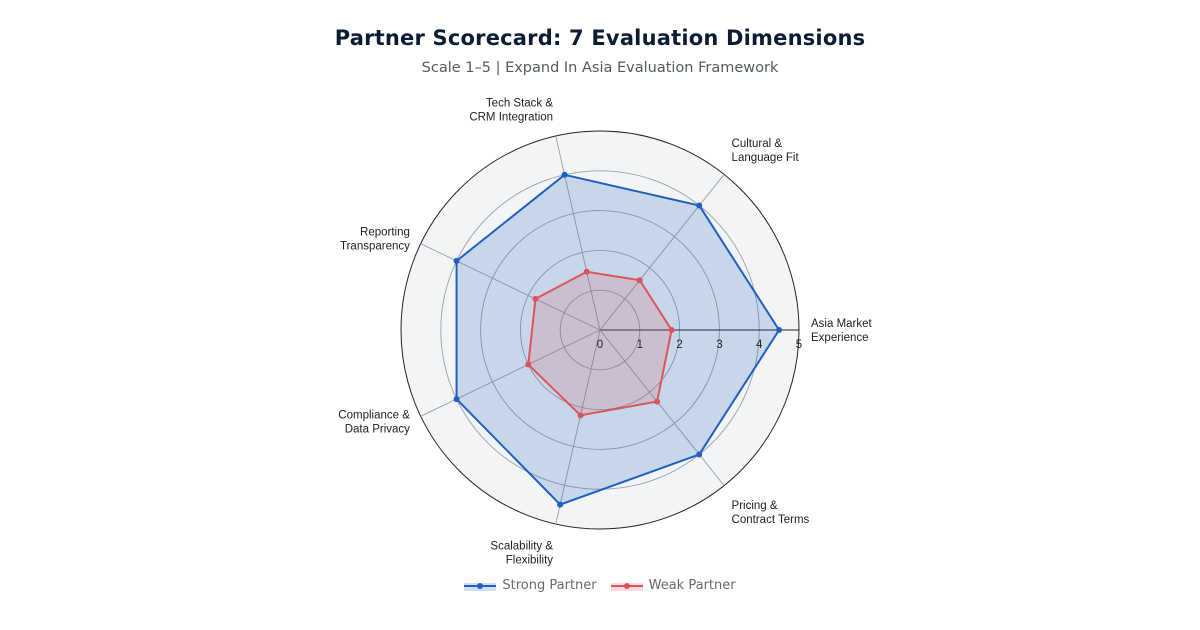 Image resolution: width=1200 pixels, height=630 pixels. I want to click on tick-label-2: 2, so click(679, 345).